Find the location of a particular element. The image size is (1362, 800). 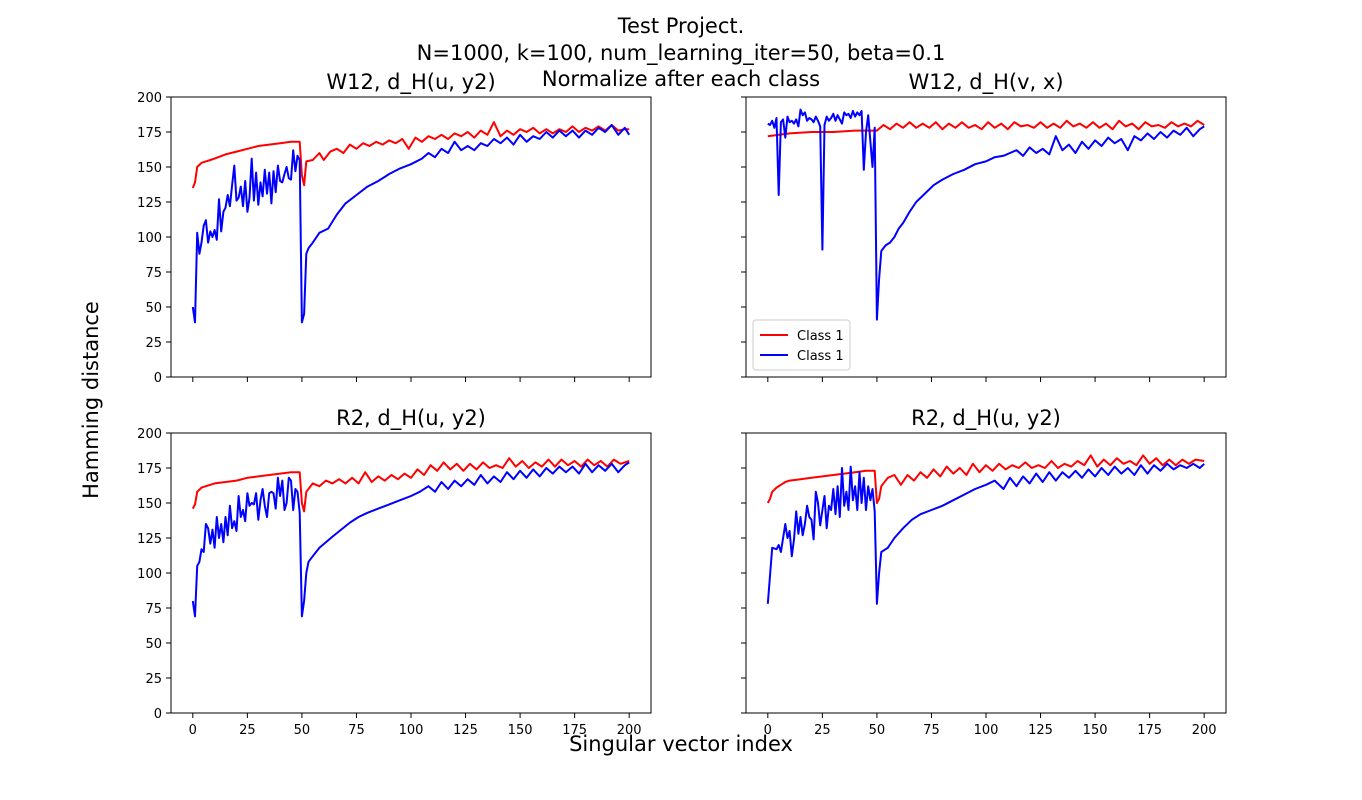

subplot-4: 0 25 50 75 100 125 150 175 200 R2, d_H(u, y2) is located at coordinates (984, 572).